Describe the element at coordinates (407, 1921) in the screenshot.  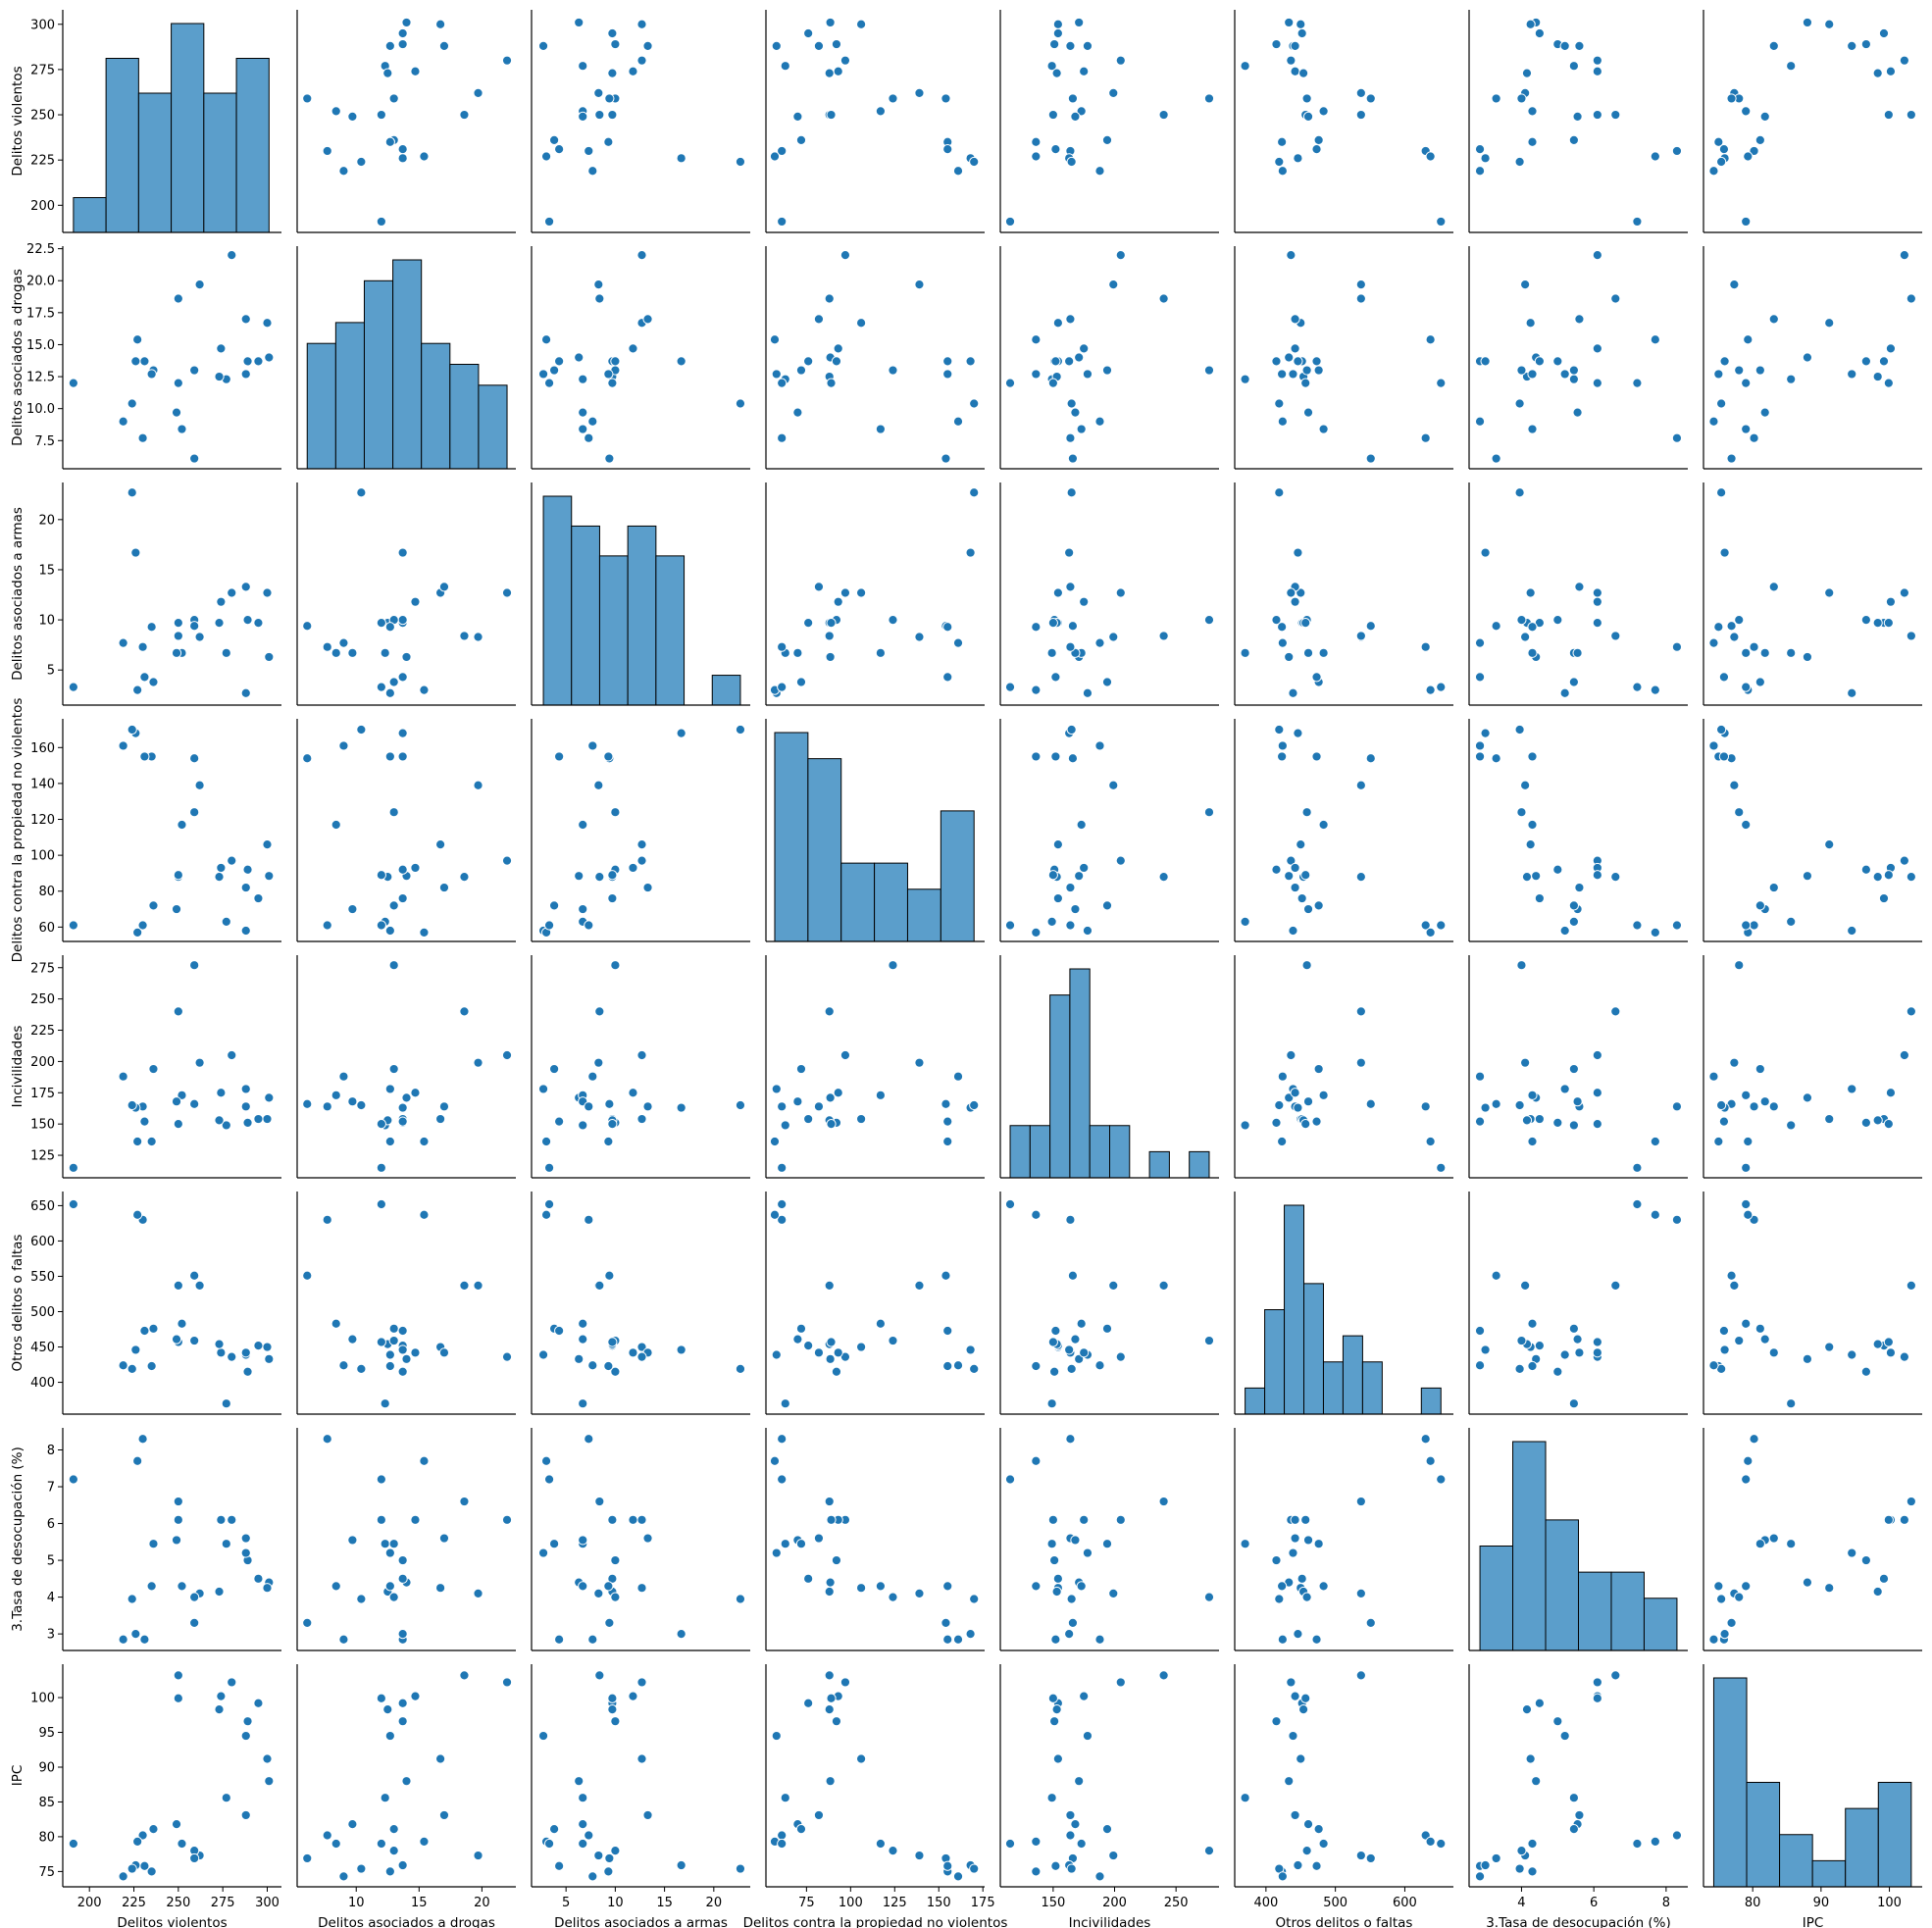
I see `x-axis-label: Delitos asociados a drogas` at that location.